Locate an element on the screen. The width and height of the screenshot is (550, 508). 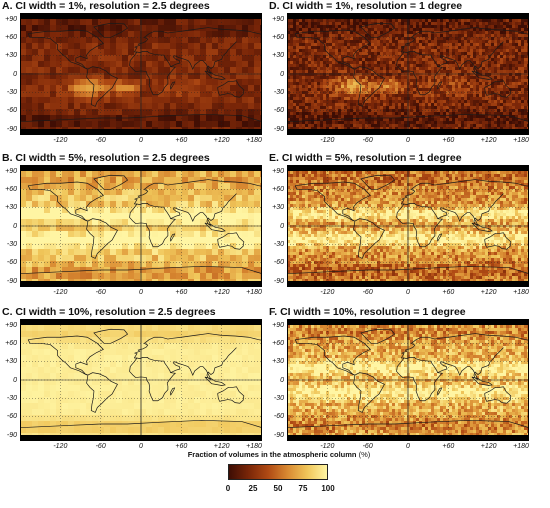
lon-tick-label: +120 is located at coordinates (488, 140).